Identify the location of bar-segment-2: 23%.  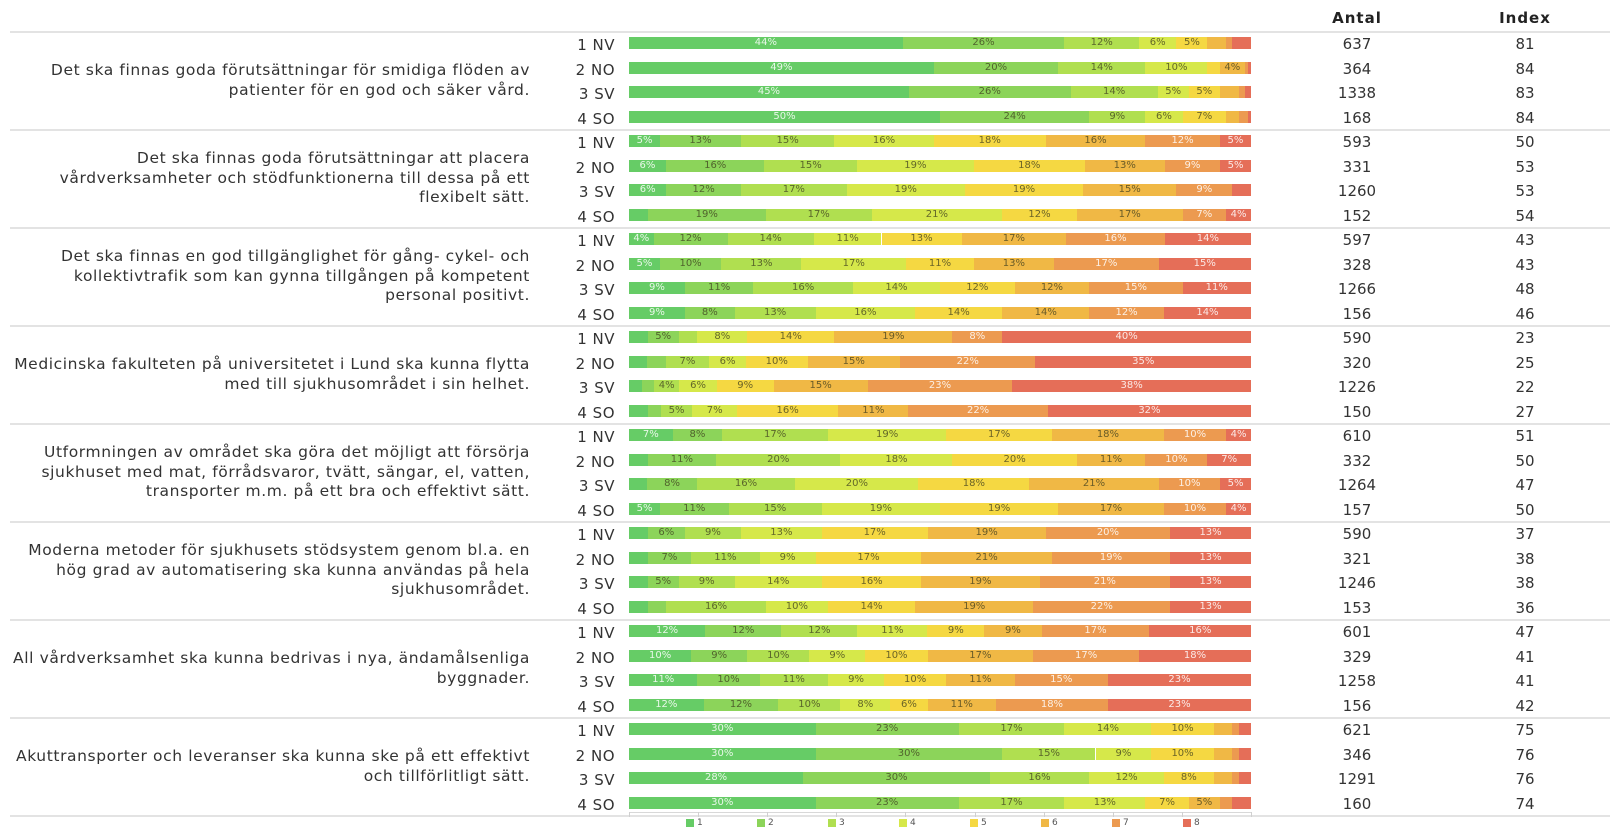
(887, 803).